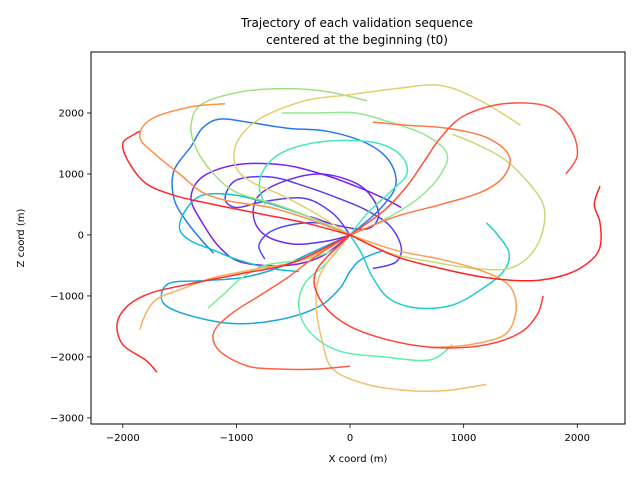 This screenshot has height=480, width=640. Describe the element at coordinates (123, 438) in the screenshot. I see `x-tick-label: −2000` at that location.